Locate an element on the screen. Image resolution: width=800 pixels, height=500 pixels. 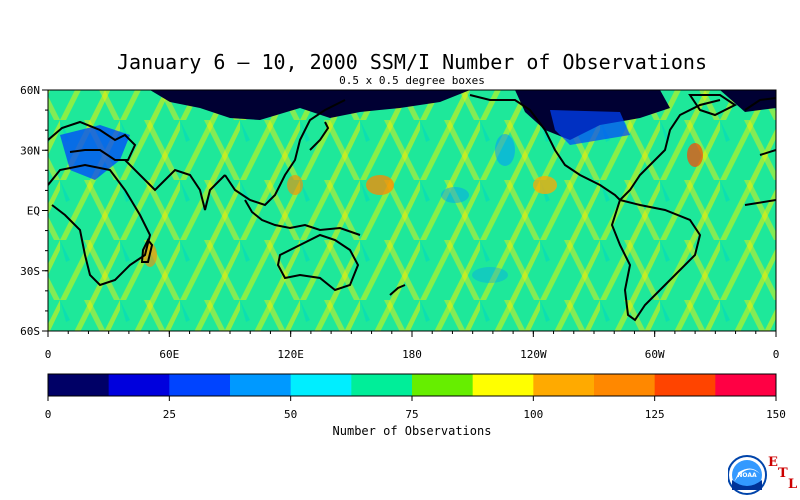
colorbar-title: Number of Observations is located at coordinates (412, 431).